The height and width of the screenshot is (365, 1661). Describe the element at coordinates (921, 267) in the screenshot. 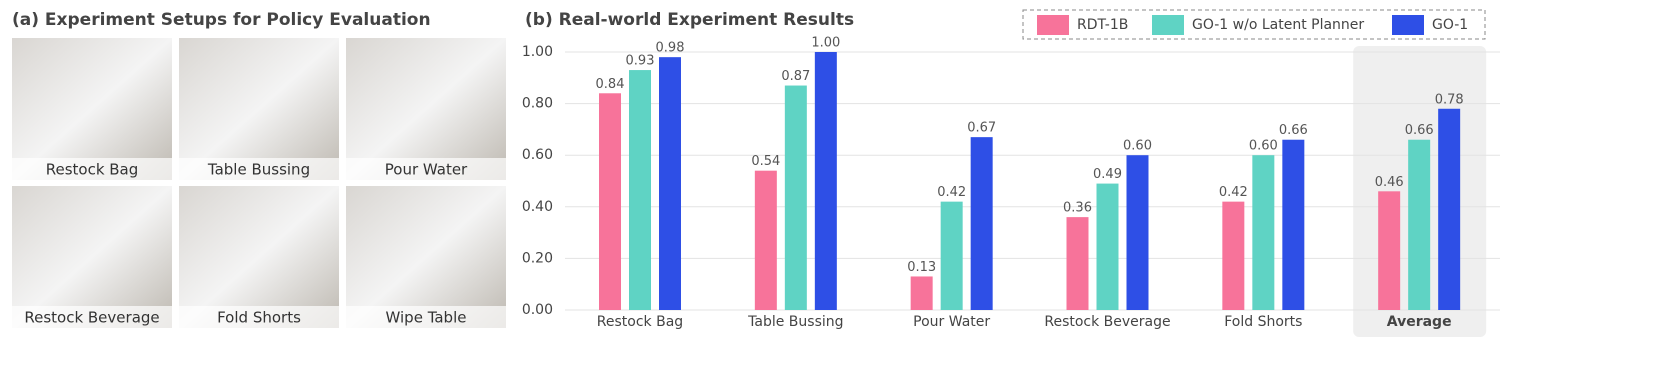

I see `value-label: 0.13` at that location.